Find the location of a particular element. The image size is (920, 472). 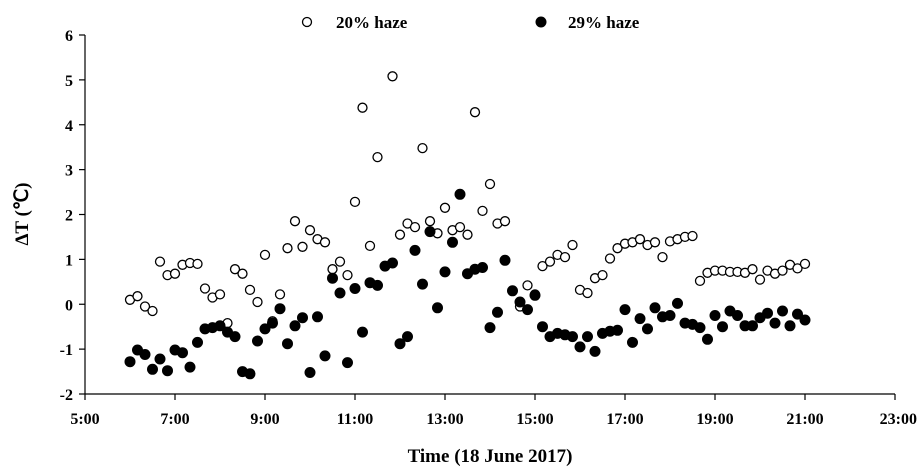

x-tick-label: 9:00 is located at coordinates (264, 419).